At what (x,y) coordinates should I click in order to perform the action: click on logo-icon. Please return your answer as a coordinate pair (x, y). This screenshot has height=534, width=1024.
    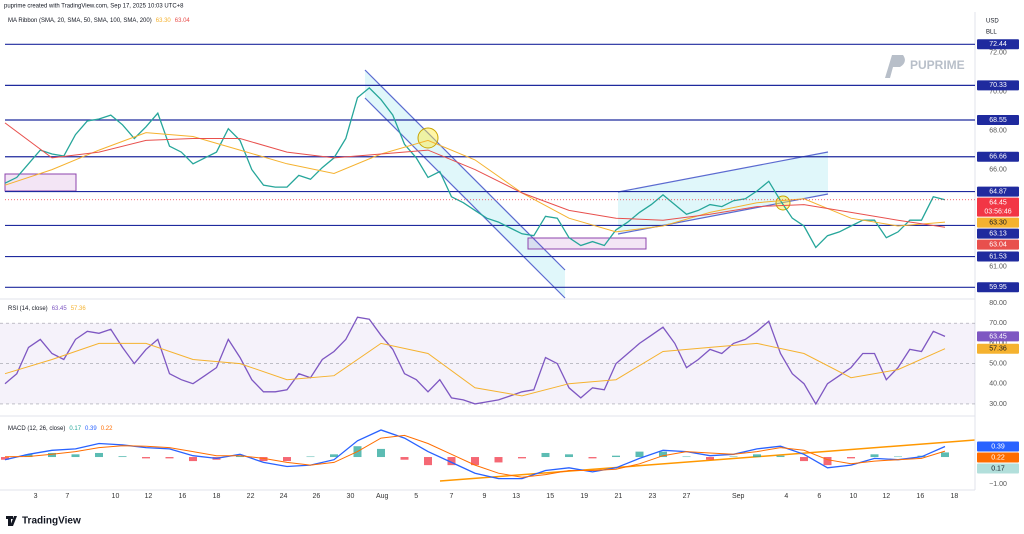
    Looking at the image, I should click on (895, 66).